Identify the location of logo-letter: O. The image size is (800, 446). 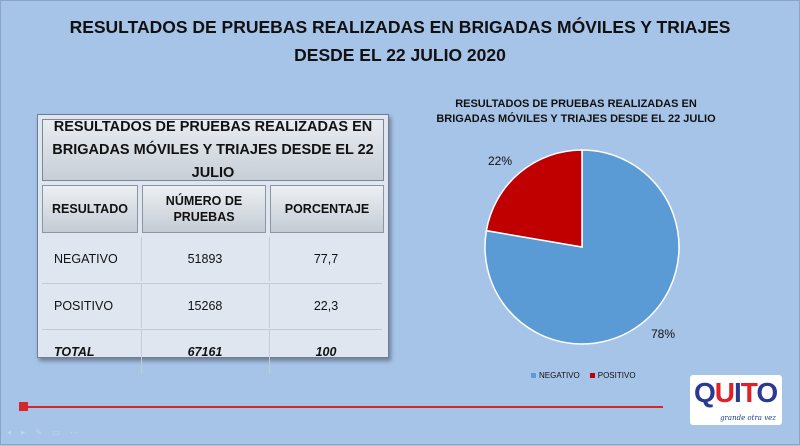
(767, 392).